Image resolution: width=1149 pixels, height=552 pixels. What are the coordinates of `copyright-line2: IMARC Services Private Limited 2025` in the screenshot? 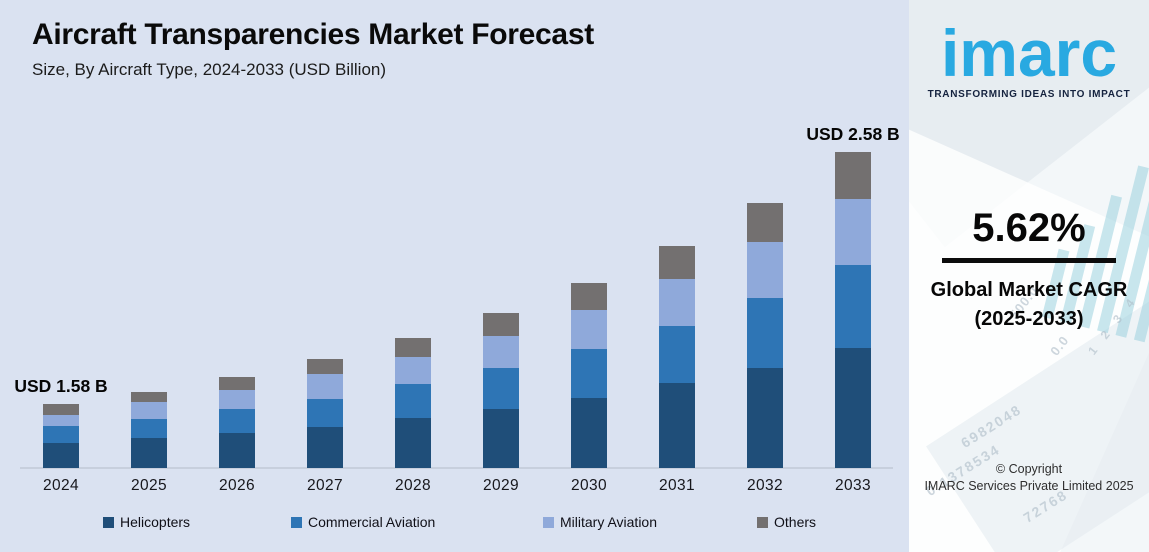 It's located at (1029, 485).